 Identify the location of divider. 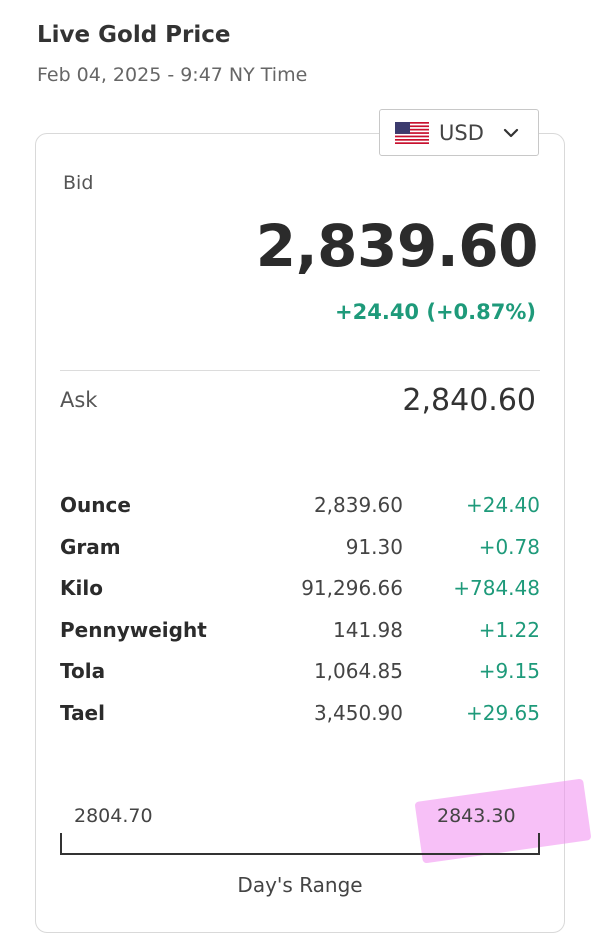
(300, 370).